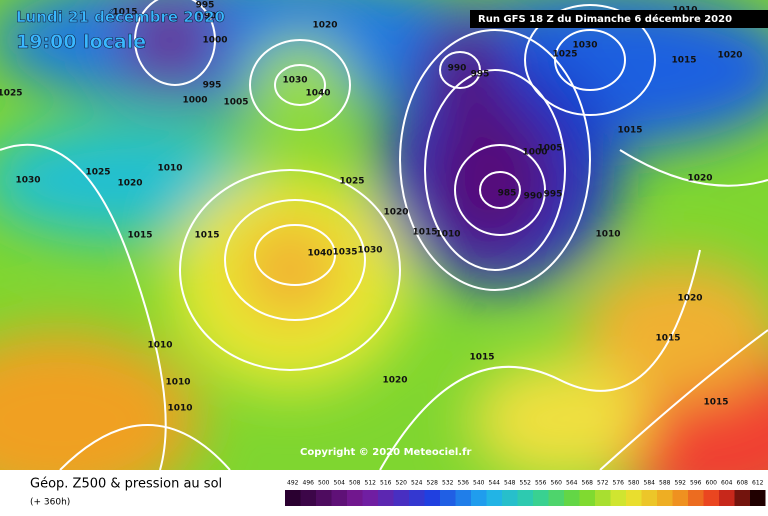 The image size is (768, 516). Describe the element at coordinates (355, 483) in the screenshot. I see `scale-label: 508` at that location.